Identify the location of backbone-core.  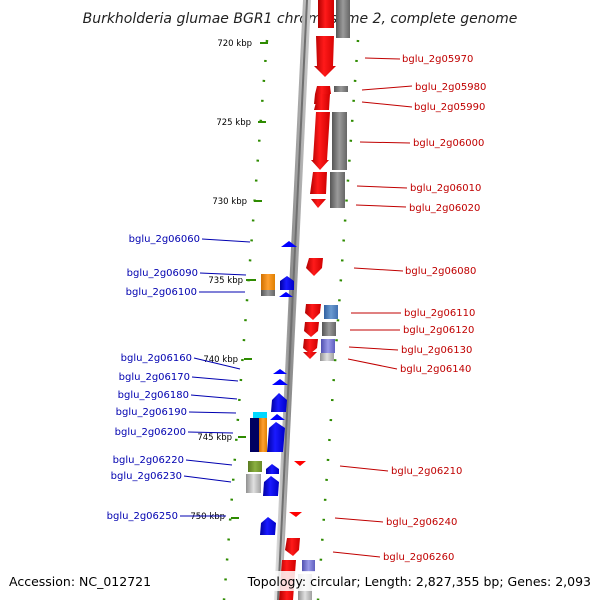
(292, 300).